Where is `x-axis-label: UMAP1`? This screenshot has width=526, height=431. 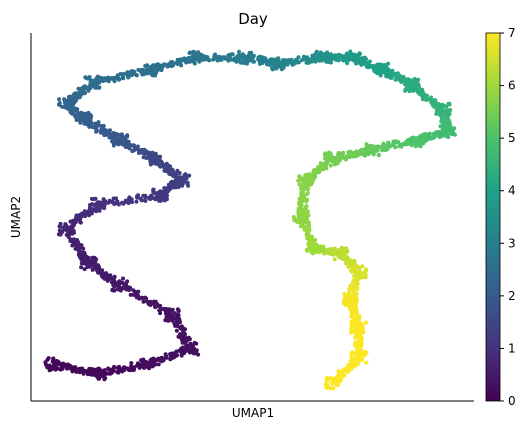 x-axis-label: UMAP1 is located at coordinates (253, 413).